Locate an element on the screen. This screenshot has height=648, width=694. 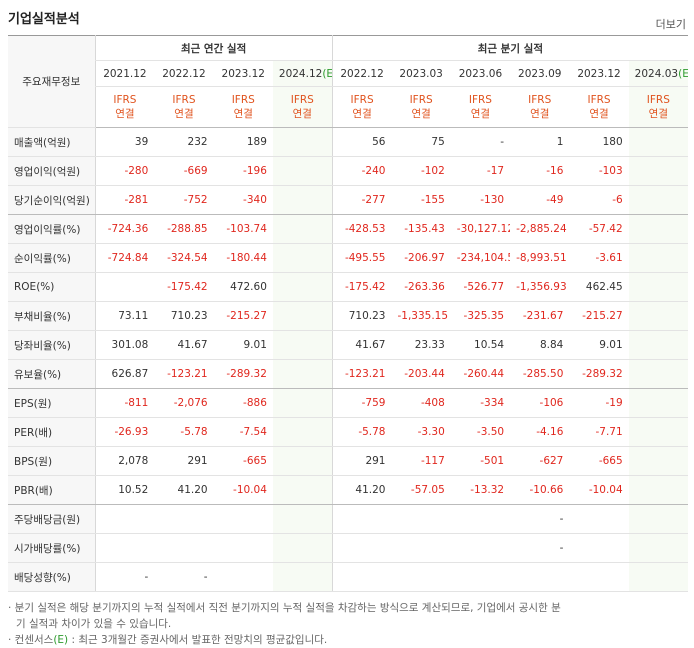
period-header: 2023.09 is located at coordinates (540, 73).